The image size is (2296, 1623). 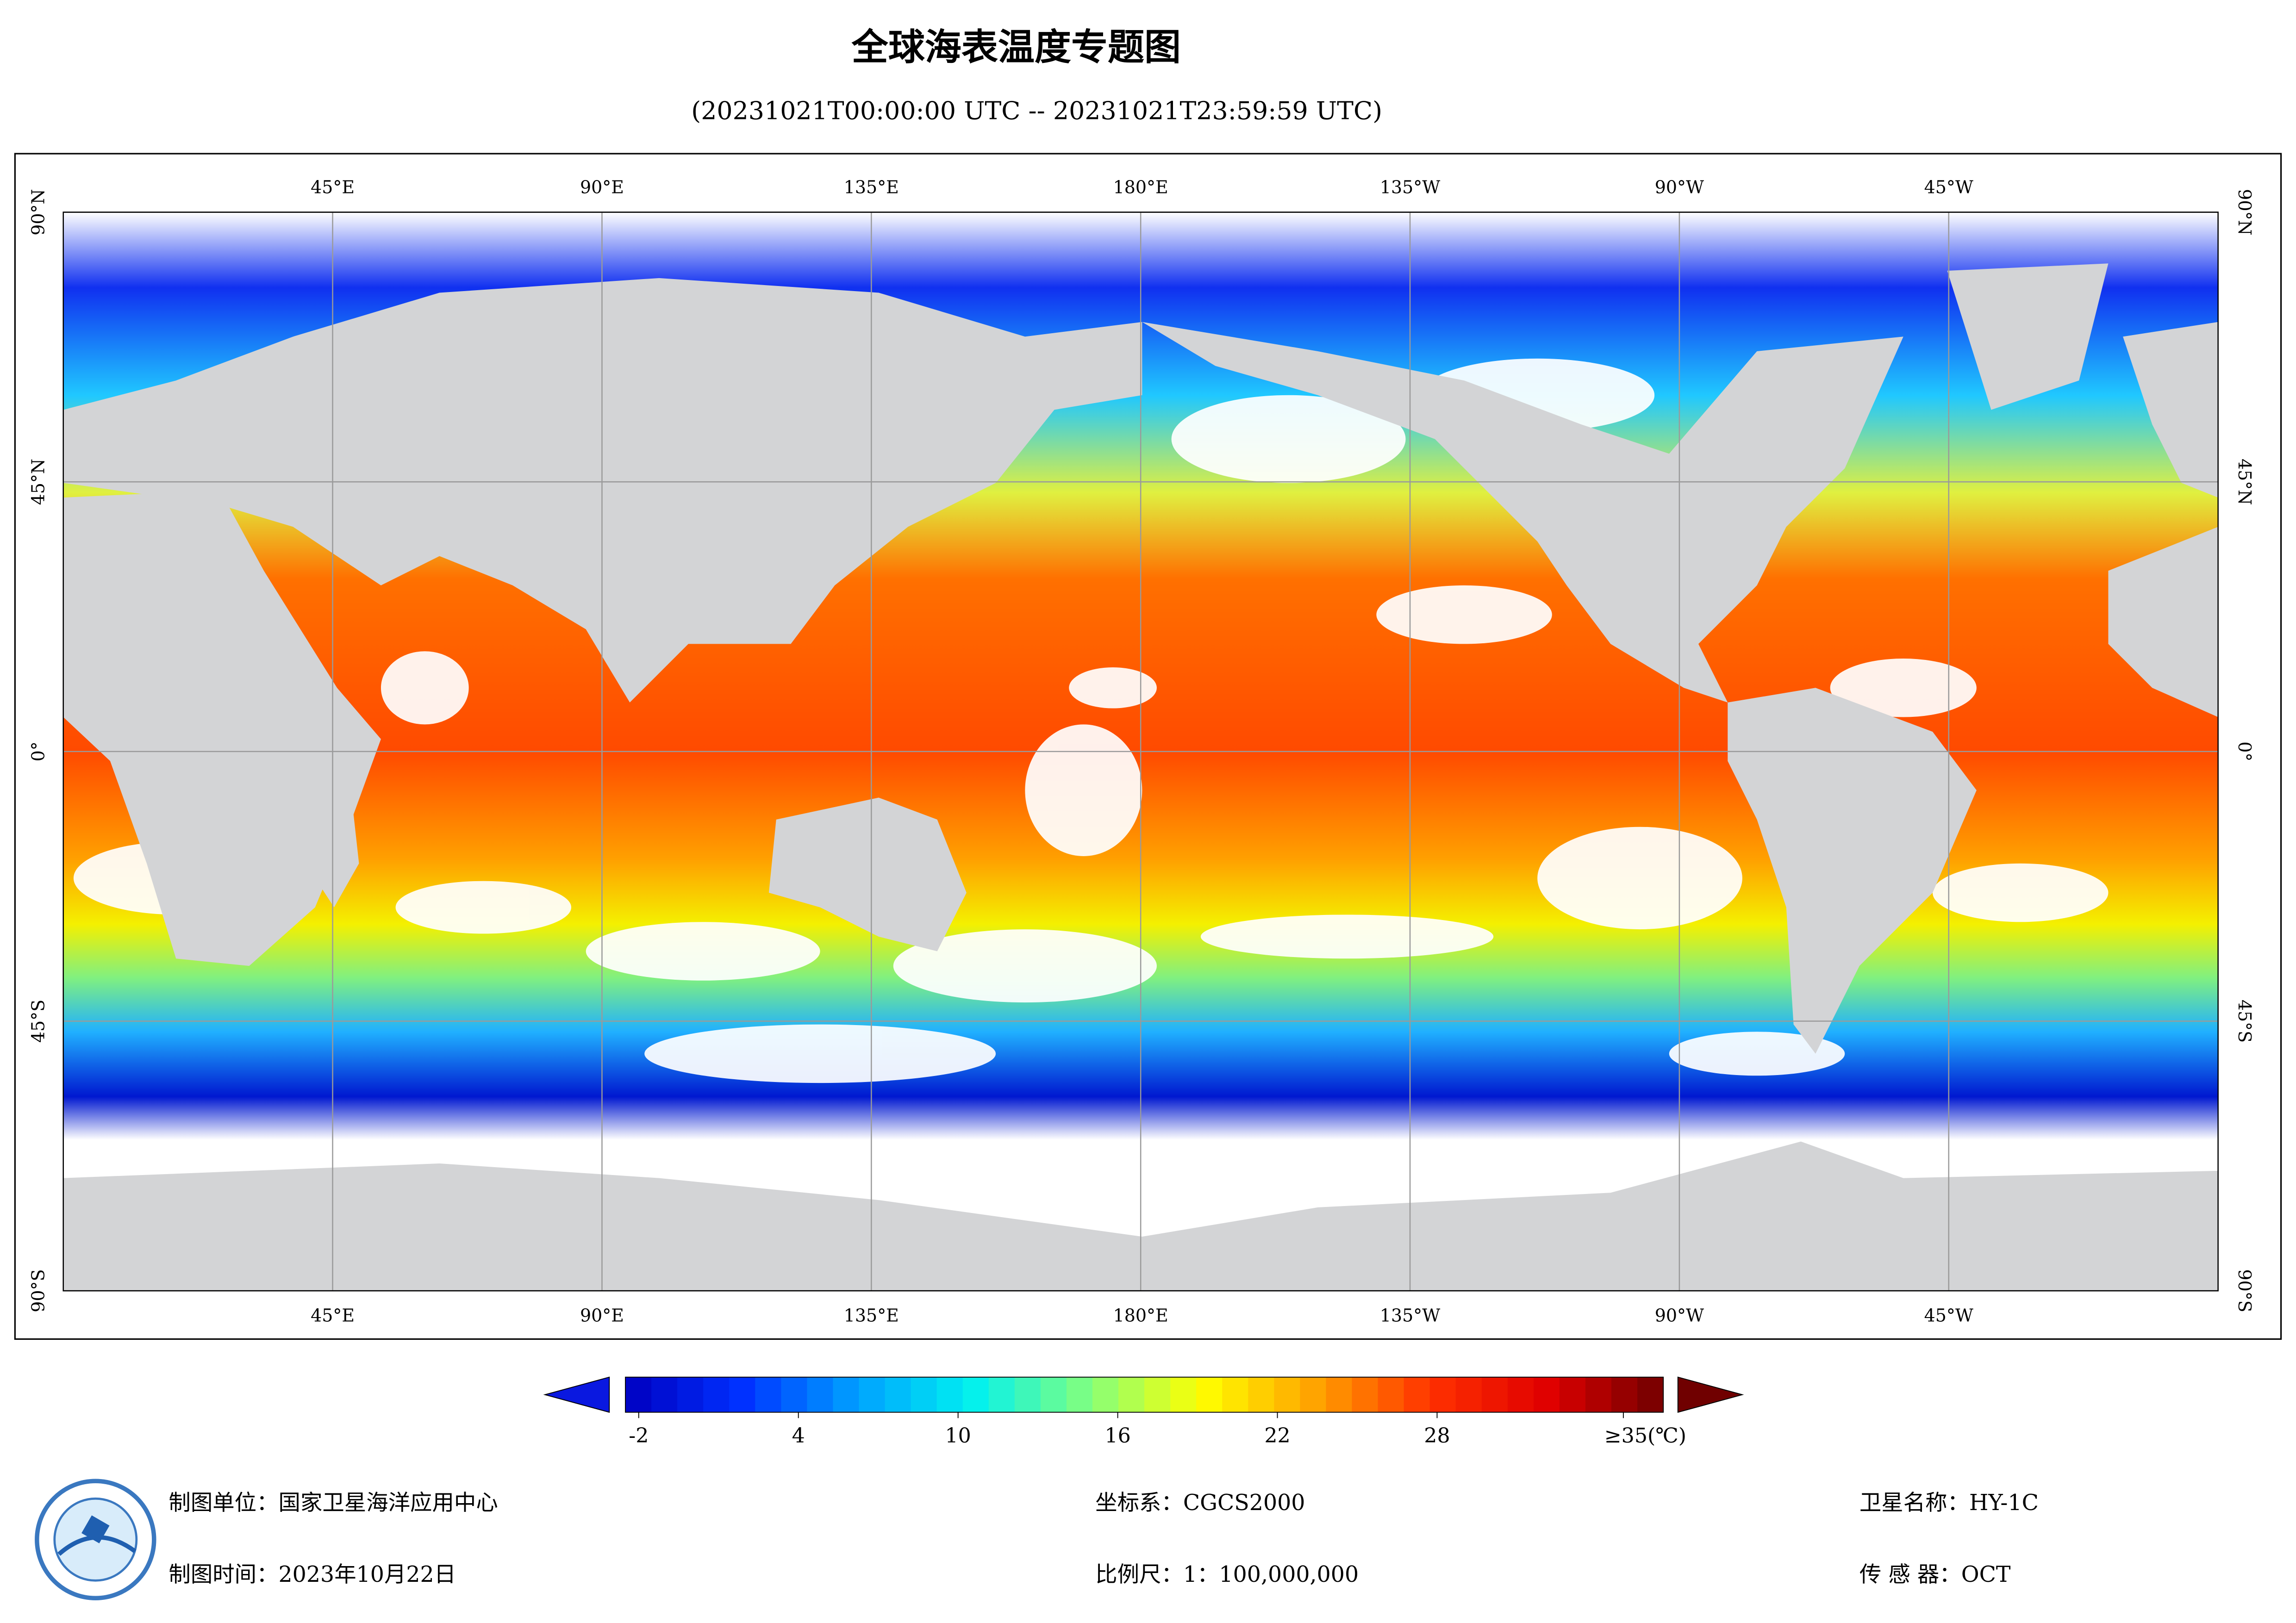 What do you see at coordinates (1522, 512) in the screenshot?
I see `north-america` at bounding box center [1522, 512].